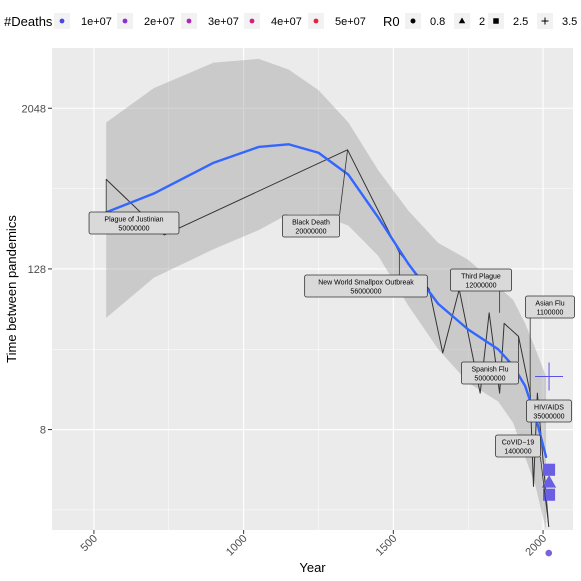 The width and height of the screenshot is (581, 581). What do you see at coordinates (133, 220) in the screenshot?
I see `annotation-name: Plague of Justinian` at bounding box center [133, 220].